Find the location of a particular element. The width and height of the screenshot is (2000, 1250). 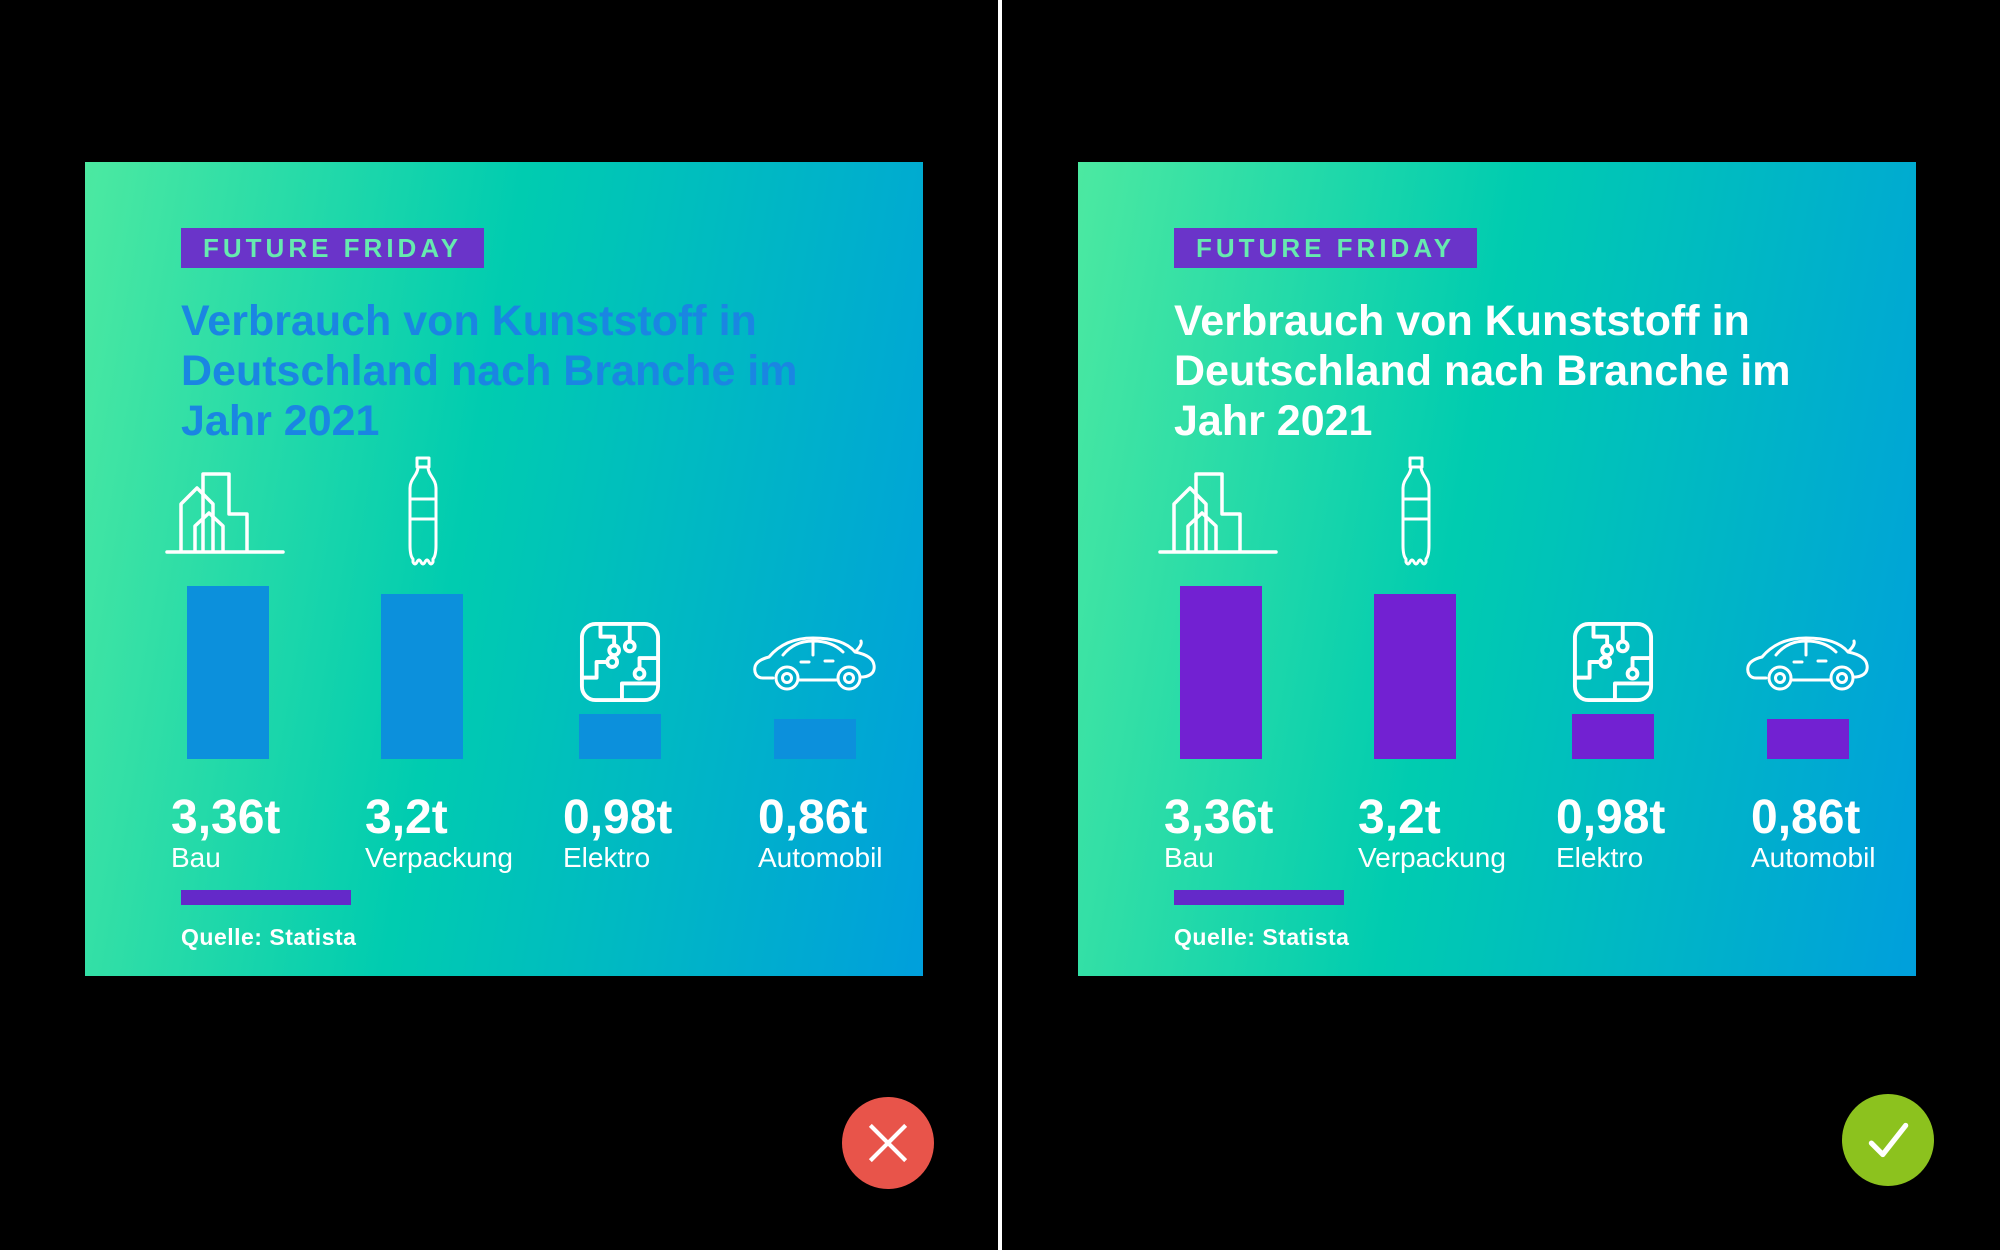

x-icon is located at coordinates (888, 1143).